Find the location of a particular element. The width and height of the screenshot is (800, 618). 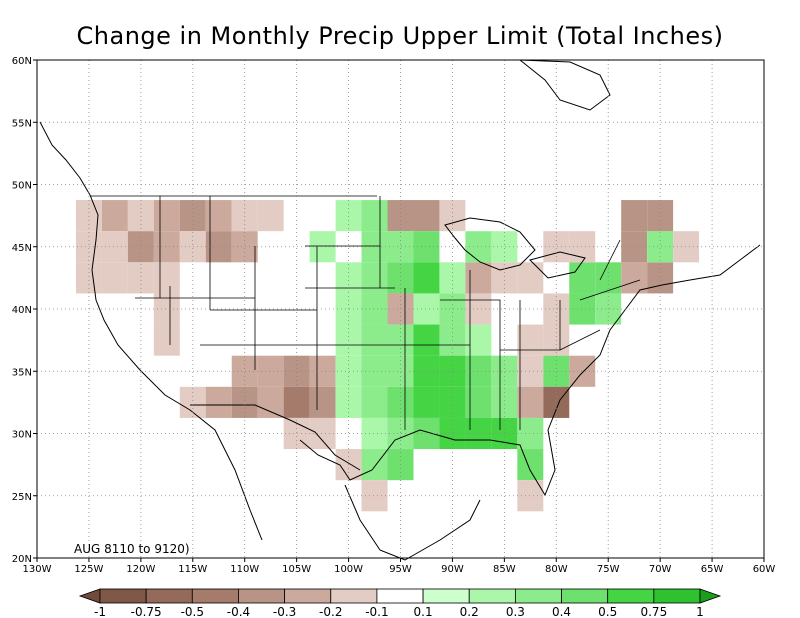

lat-tick-label: 25N is located at coordinates (22, 497).